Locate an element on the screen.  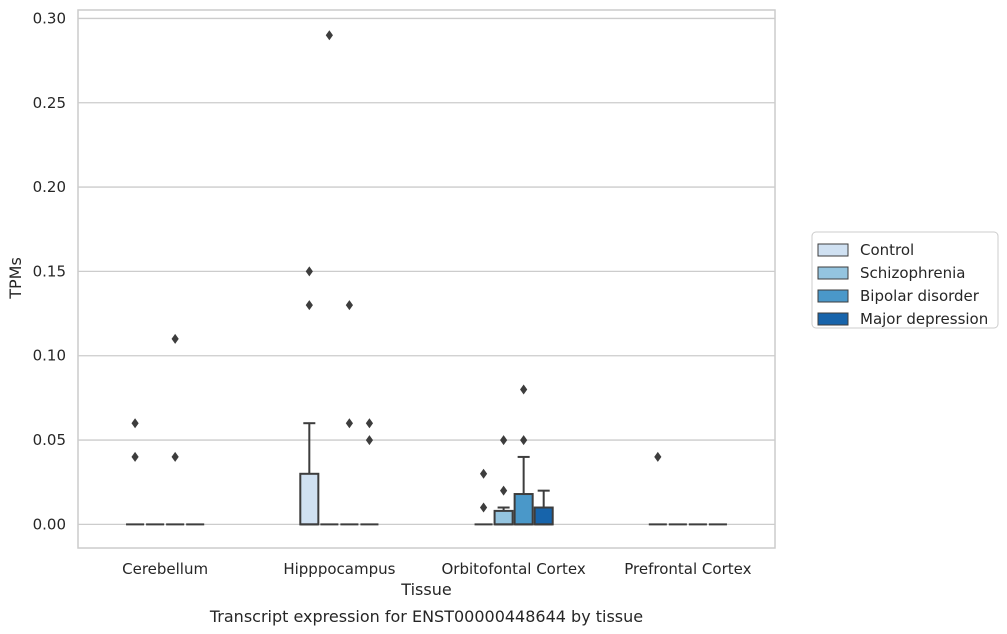
legend-label: Major depression is located at coordinates (924, 319).